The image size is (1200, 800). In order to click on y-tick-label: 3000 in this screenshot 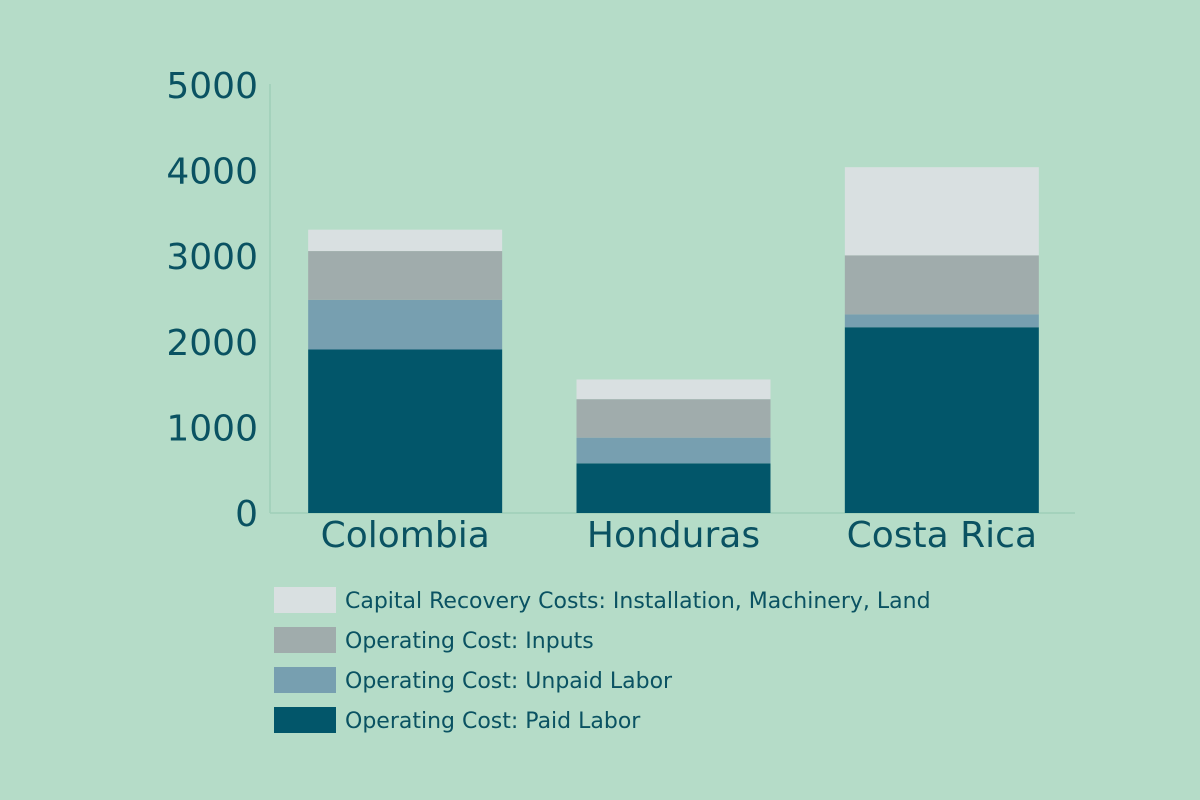, I will do `click(212, 257)`.